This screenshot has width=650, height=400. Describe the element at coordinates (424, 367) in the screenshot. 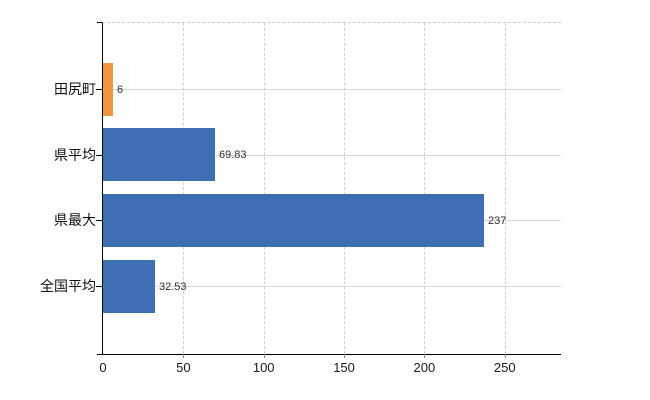

I see `x-tick-label: 200` at that location.